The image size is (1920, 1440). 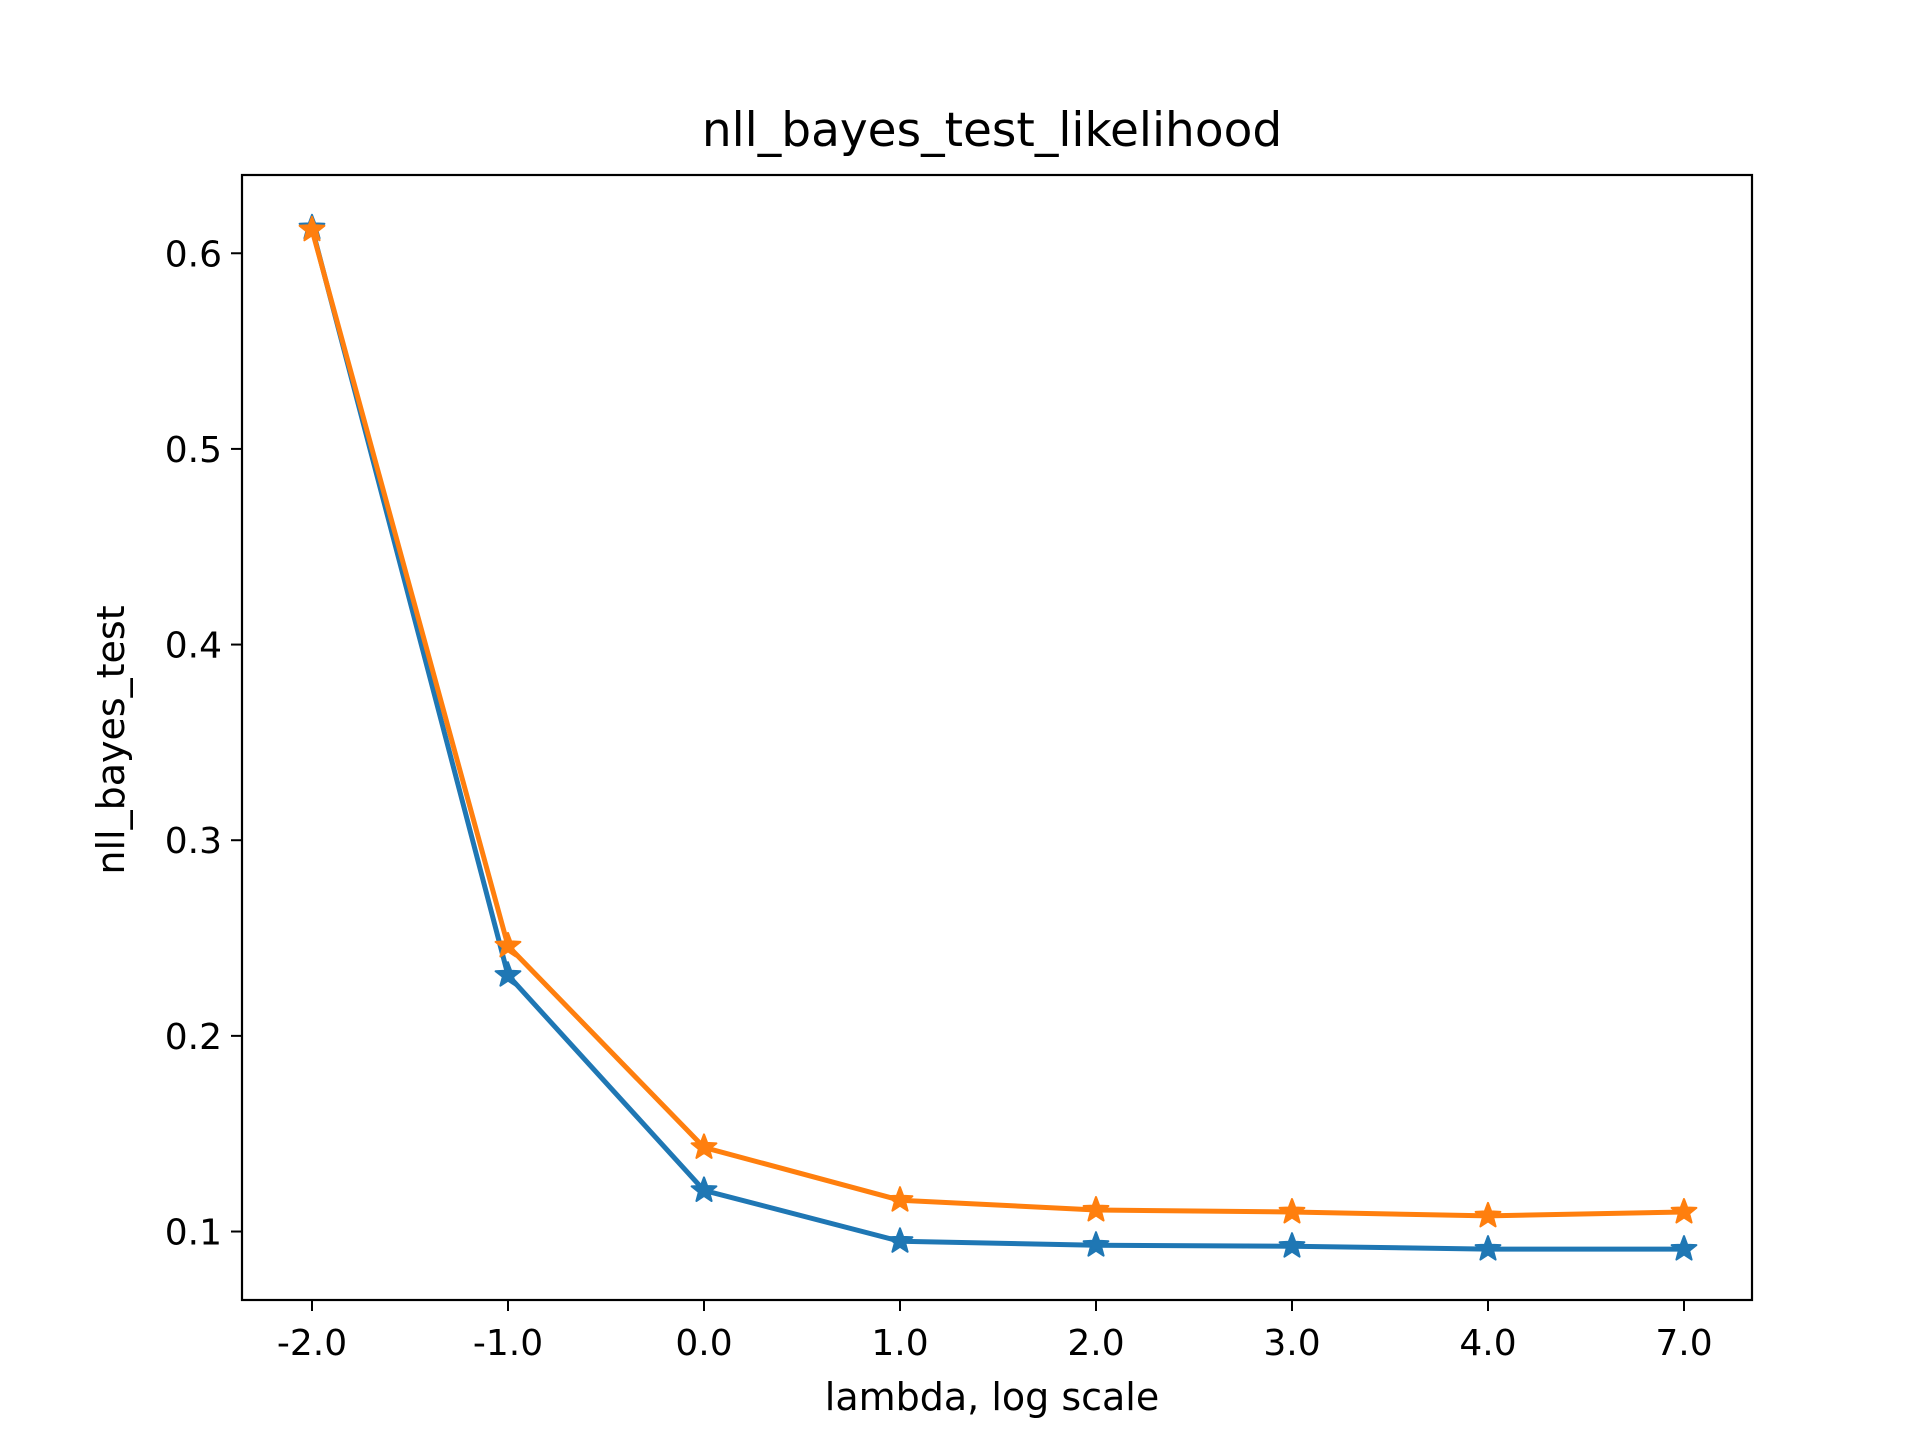 What do you see at coordinates (899, 1343) in the screenshot?
I see `x-tick-label: 1.0` at bounding box center [899, 1343].